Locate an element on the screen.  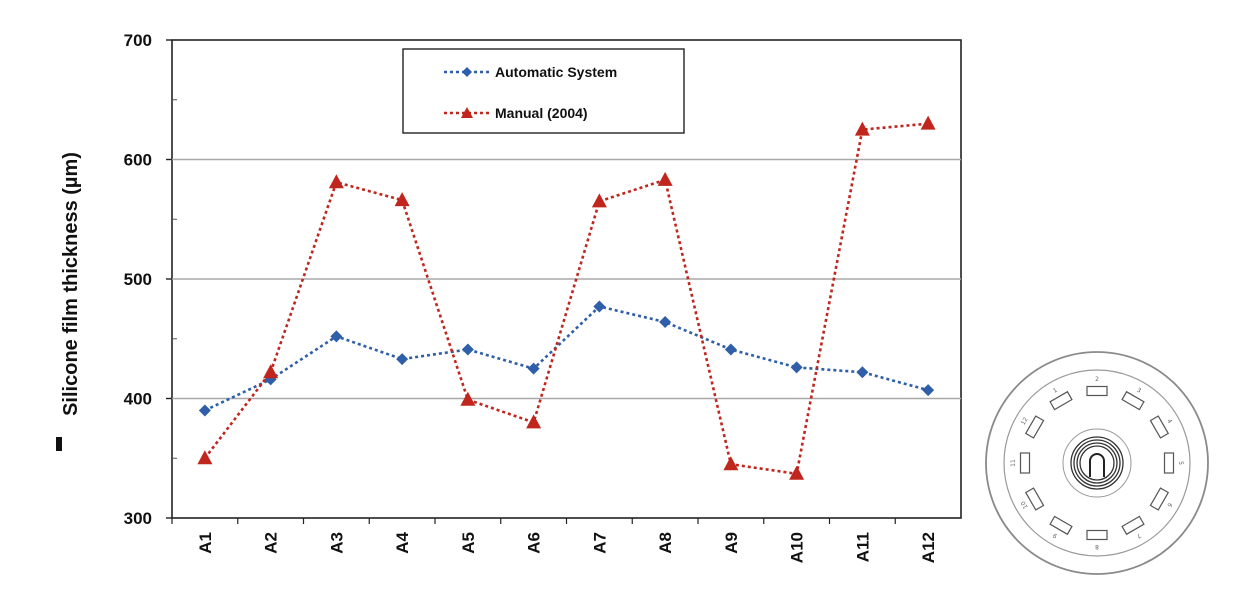
slot-label: 8 is located at coordinates (1097, 546).